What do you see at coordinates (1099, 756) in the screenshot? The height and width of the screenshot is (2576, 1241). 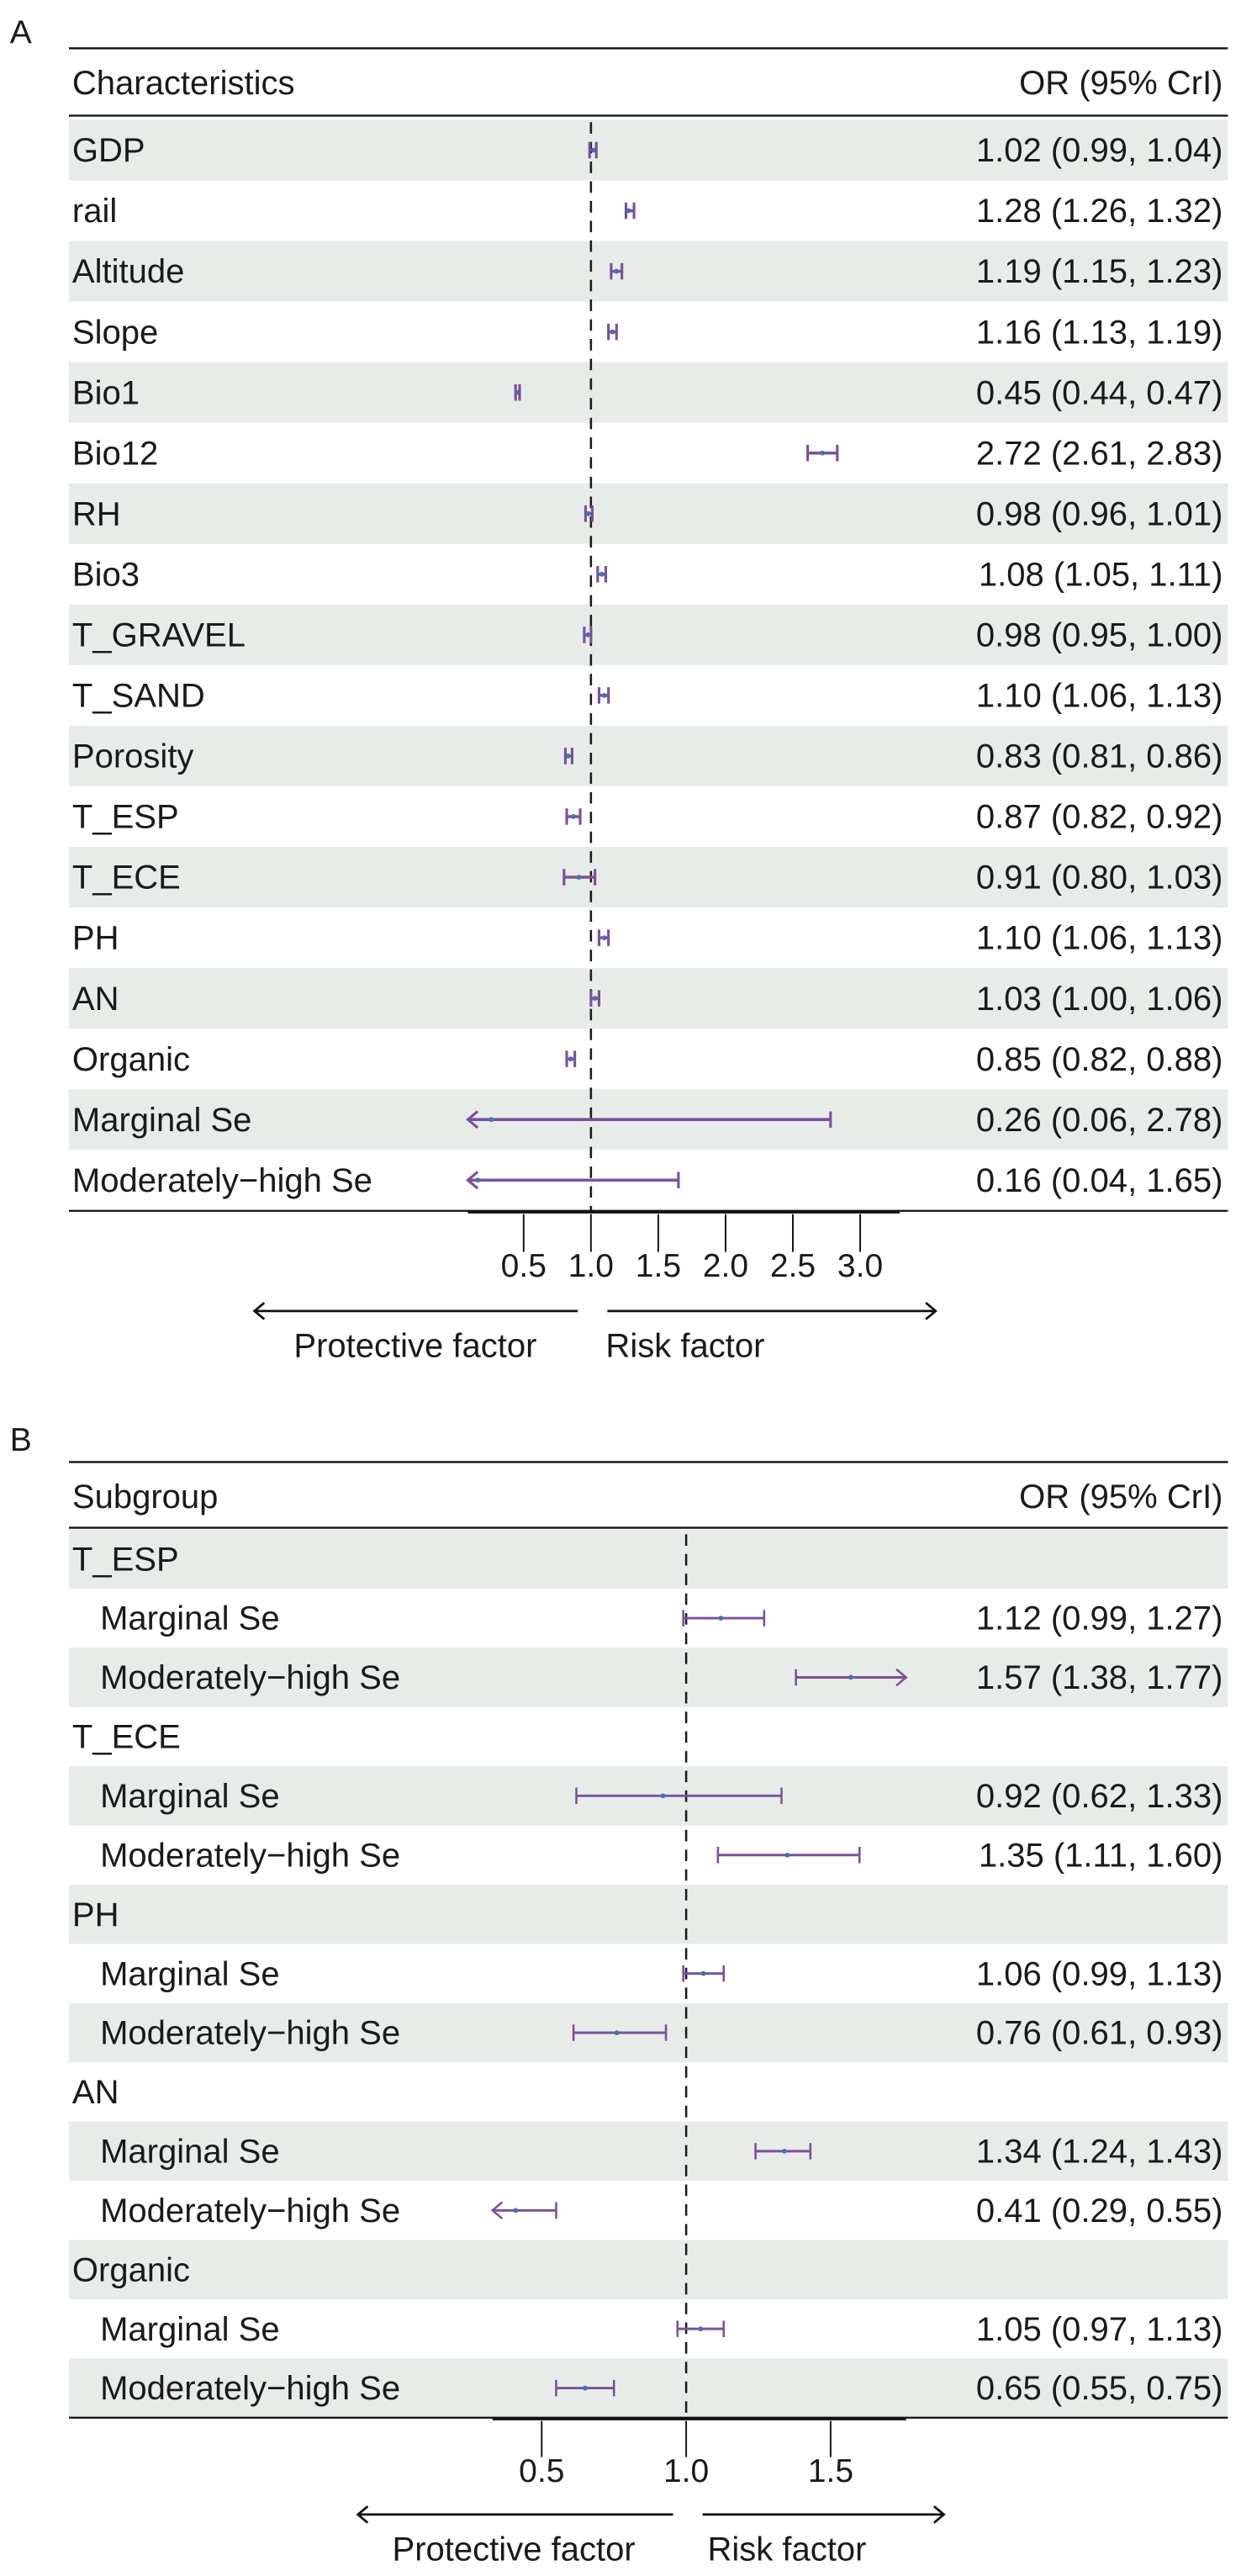 I see `row-or-text: 0.83 (0.81, 0.86)` at bounding box center [1099, 756].